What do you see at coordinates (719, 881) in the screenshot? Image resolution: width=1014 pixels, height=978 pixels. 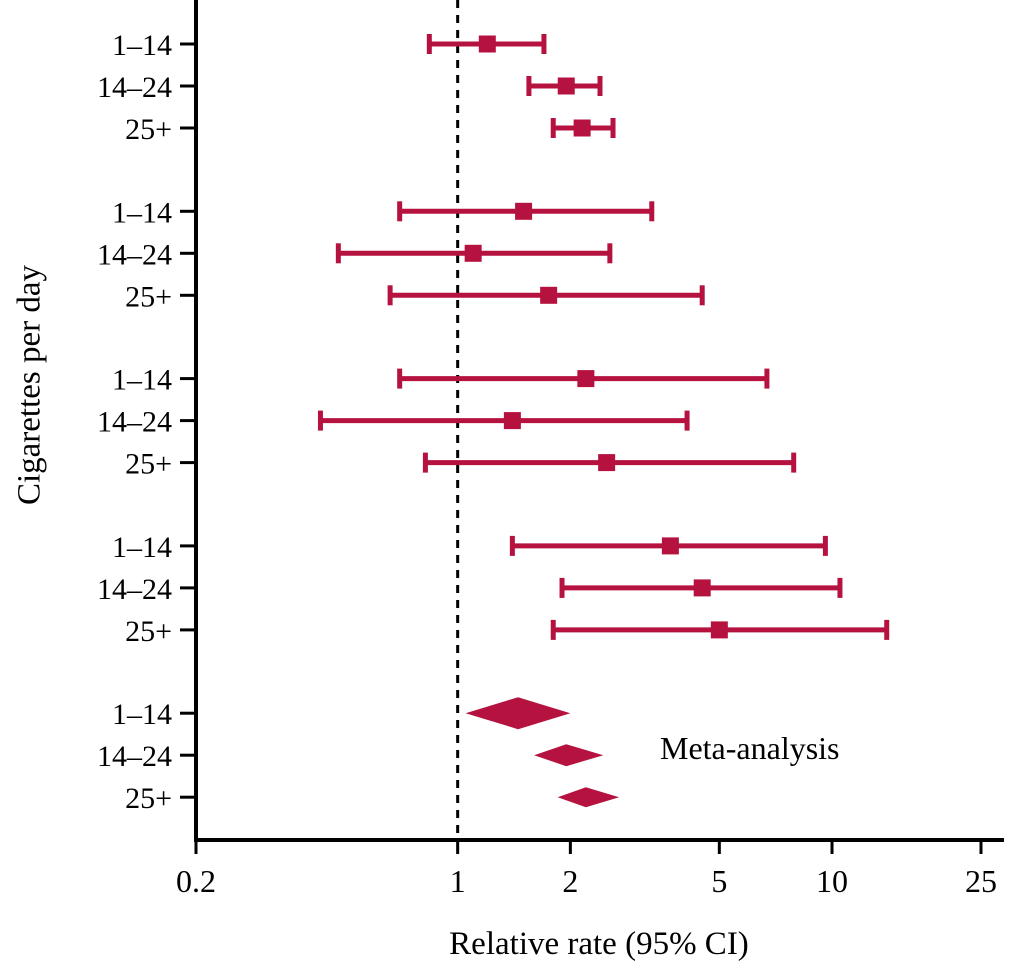 I see `x-tick-label: 5` at bounding box center [719, 881].